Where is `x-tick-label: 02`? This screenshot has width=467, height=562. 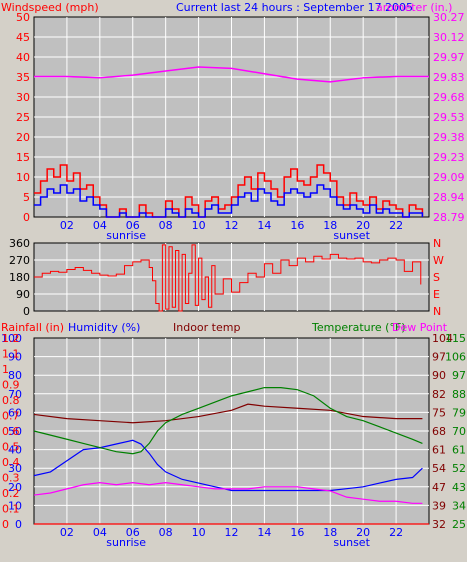
x-tick-label: 02 is located at coordinates (67, 225).